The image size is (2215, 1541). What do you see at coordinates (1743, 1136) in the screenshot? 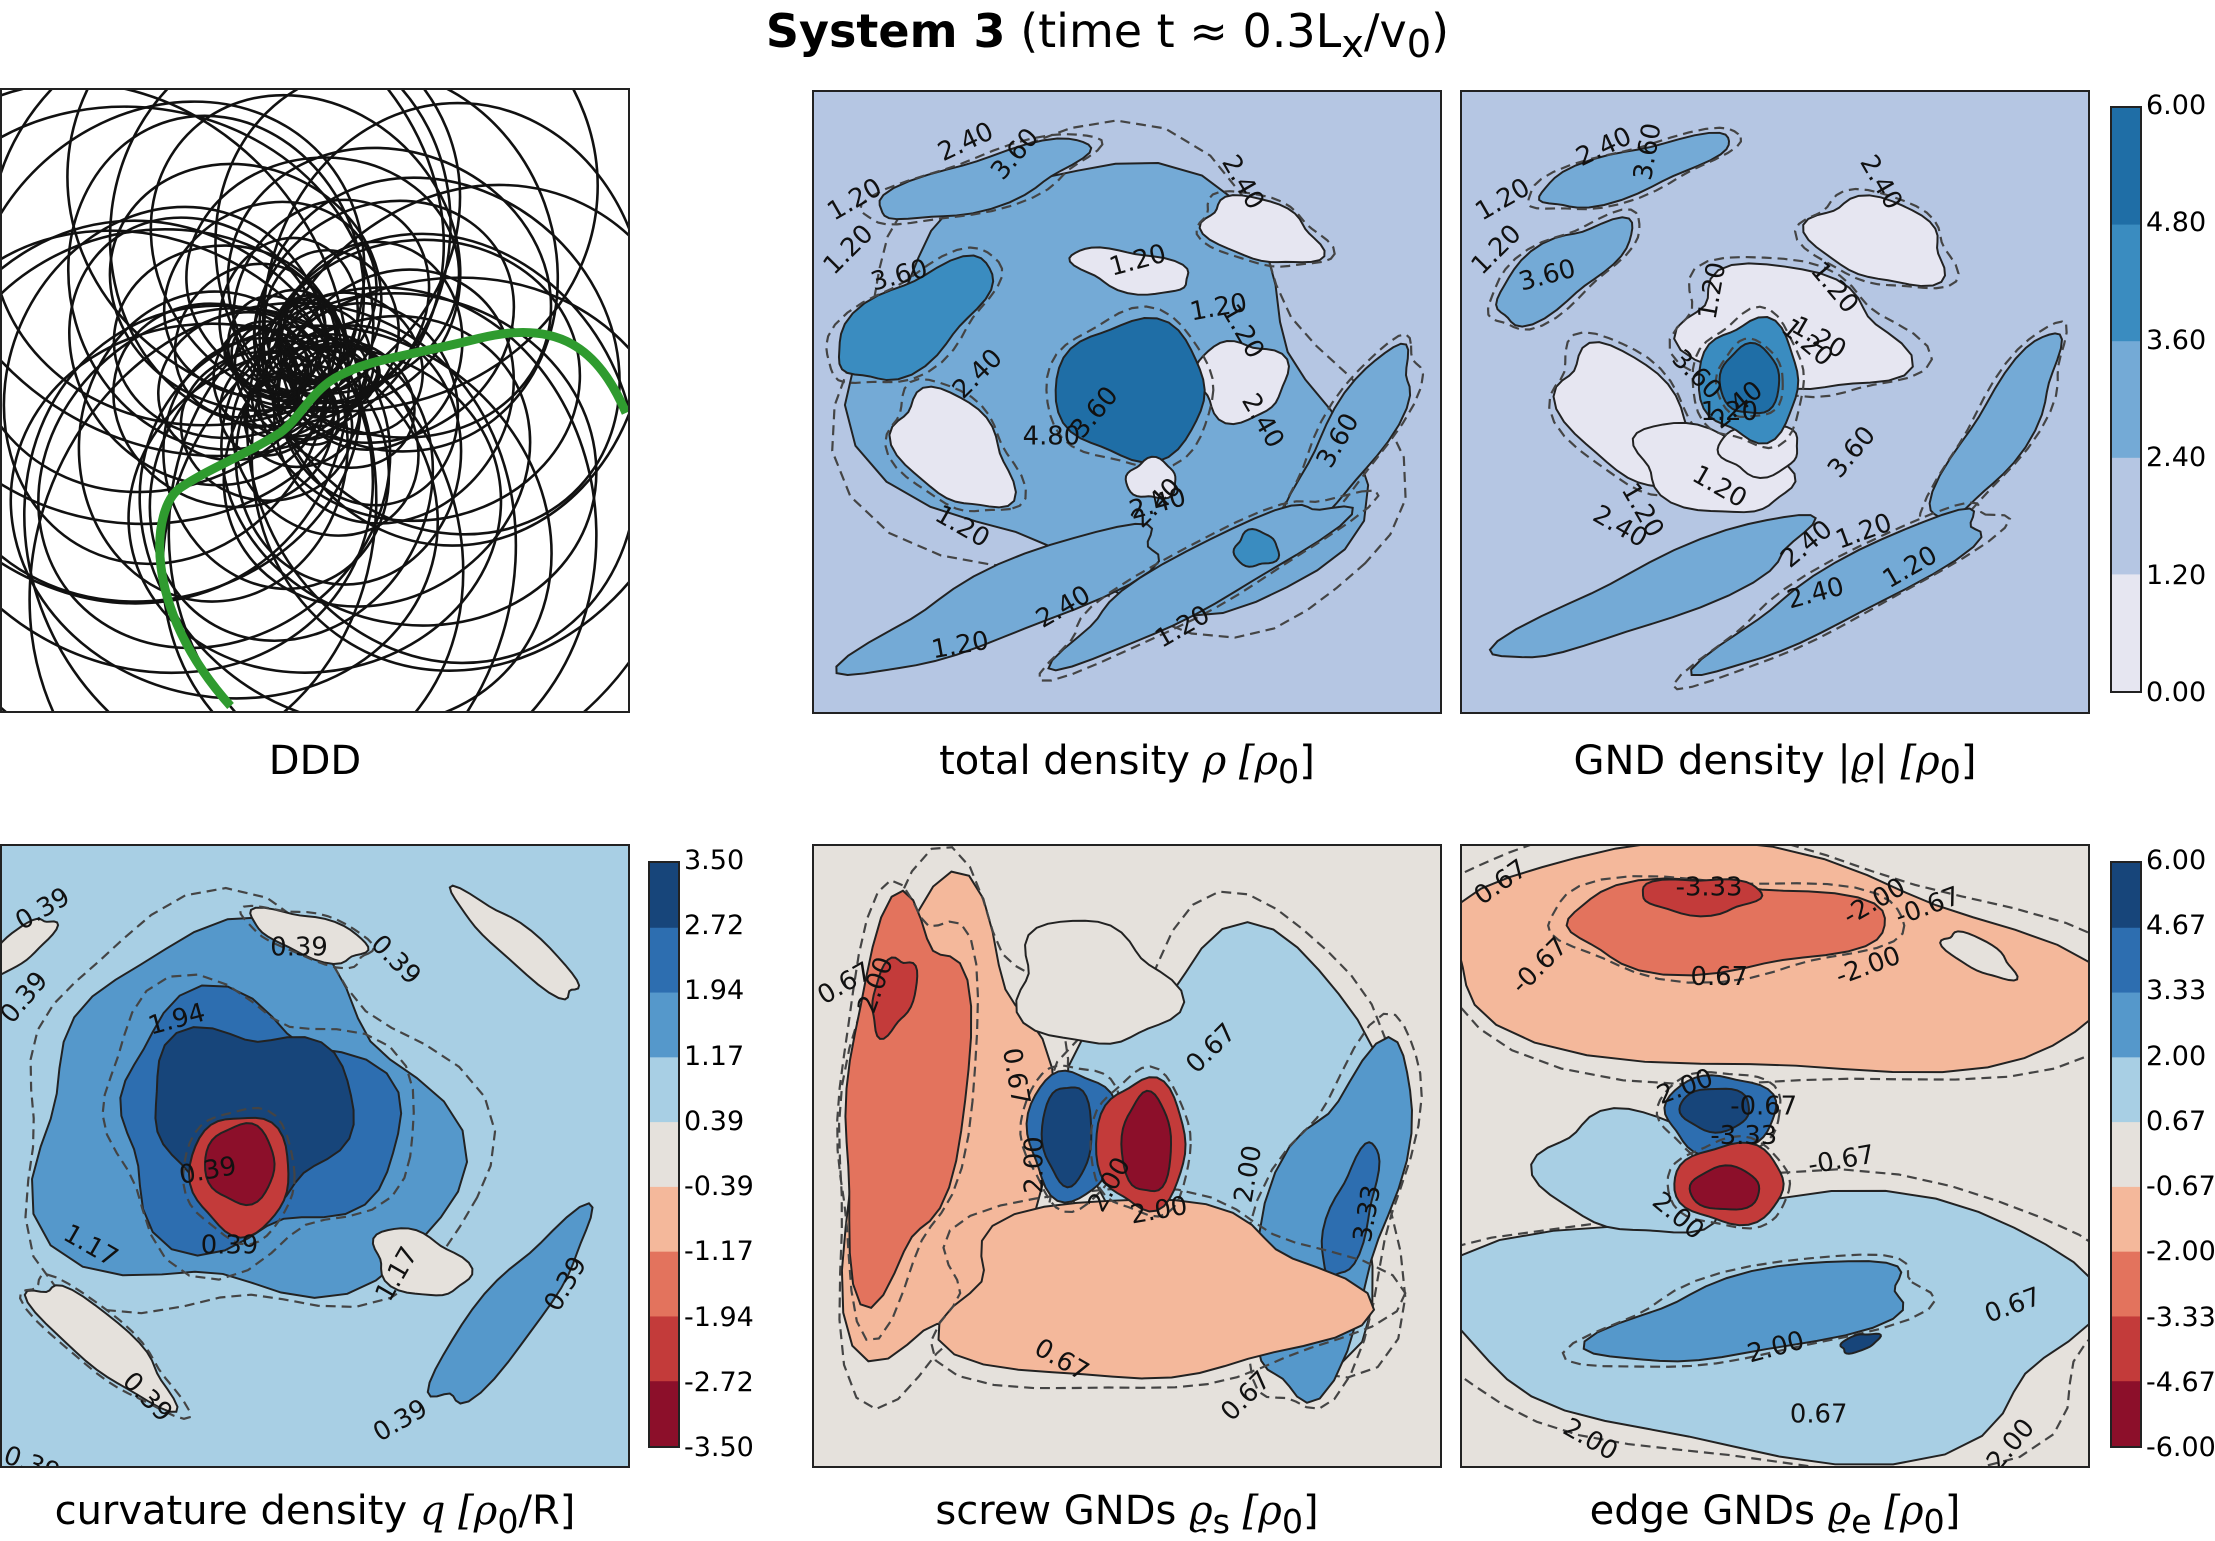
I see `contour-label: -3.33` at bounding box center [1743, 1136].